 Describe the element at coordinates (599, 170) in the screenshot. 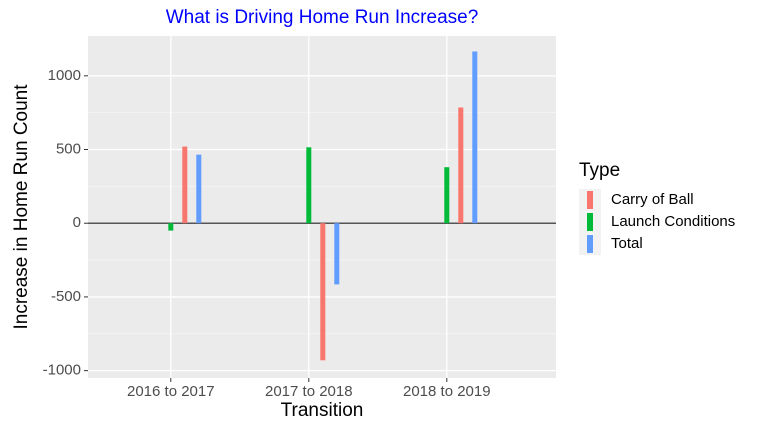

I see `legend-title: Type` at that location.